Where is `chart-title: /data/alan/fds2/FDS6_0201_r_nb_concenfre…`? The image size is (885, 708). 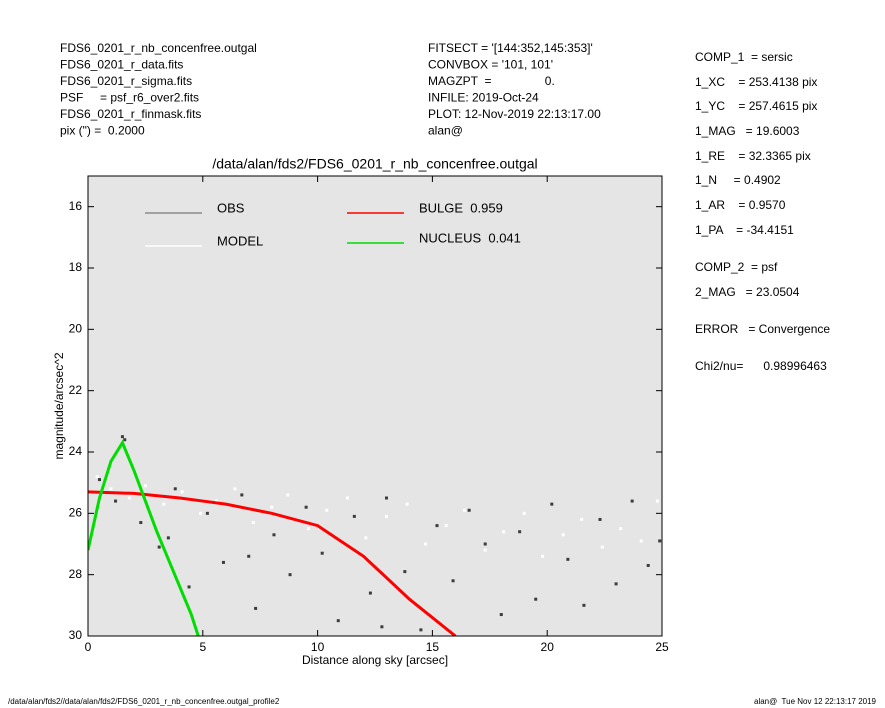
chart-title: /data/alan/fds2/FDS6_0201_r_nb_concenfre… is located at coordinates (374, 164).